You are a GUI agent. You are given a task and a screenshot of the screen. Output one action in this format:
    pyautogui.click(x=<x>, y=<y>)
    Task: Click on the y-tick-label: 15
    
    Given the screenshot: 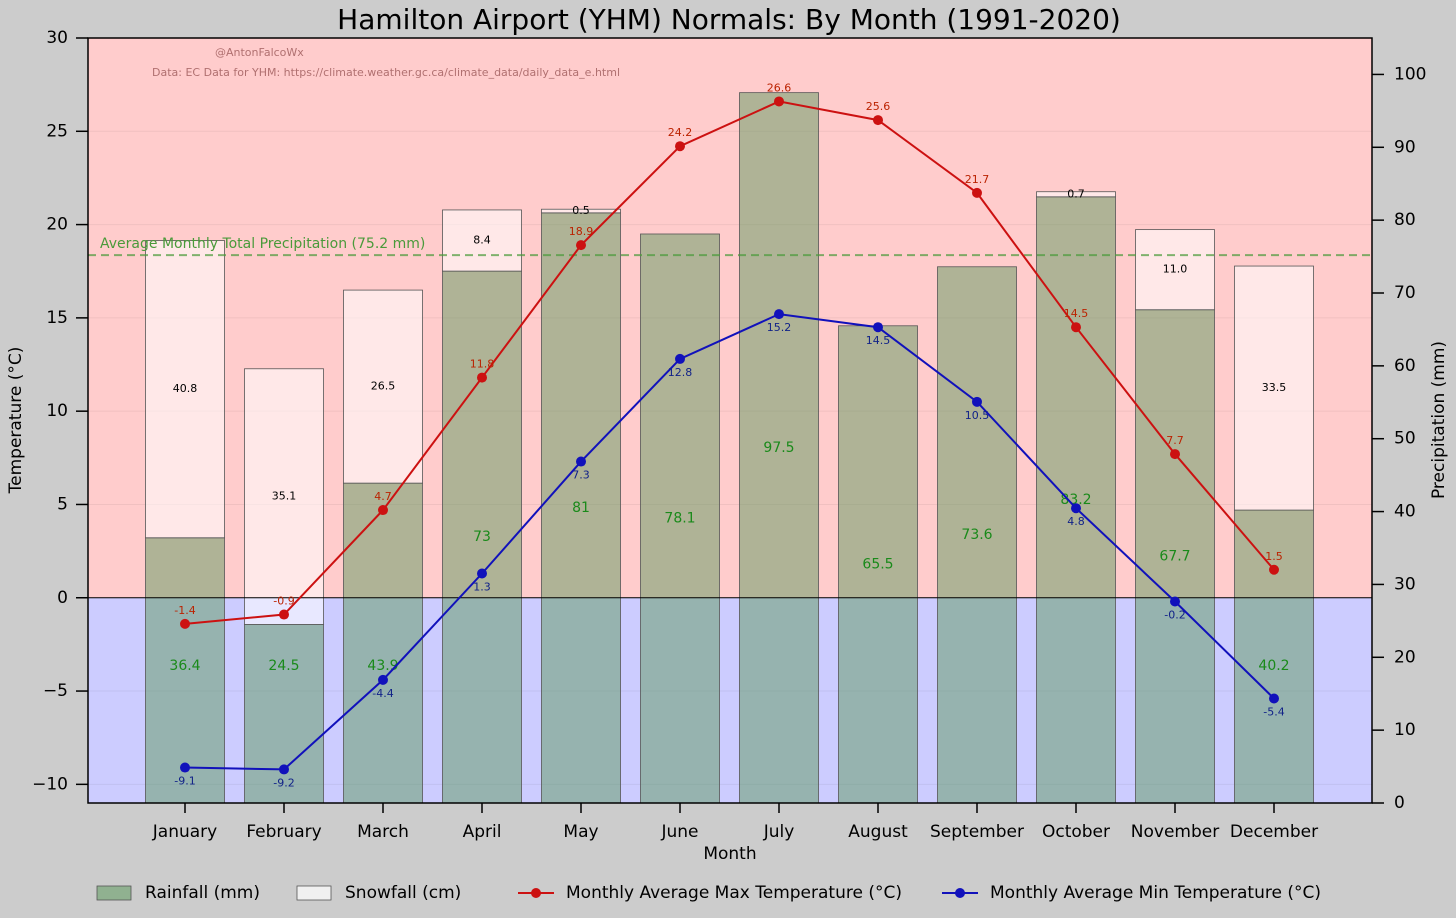 What is the action you would take?
    pyautogui.click(x=57, y=318)
    